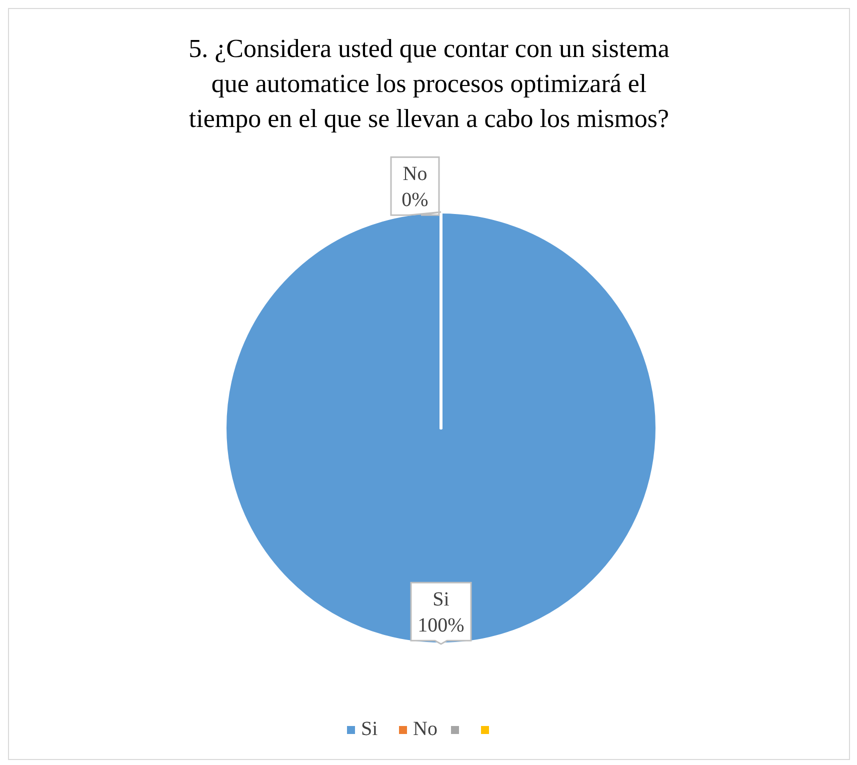 The height and width of the screenshot is (765, 857). What do you see at coordinates (415, 174) in the screenshot?
I see `category-label: No` at bounding box center [415, 174].